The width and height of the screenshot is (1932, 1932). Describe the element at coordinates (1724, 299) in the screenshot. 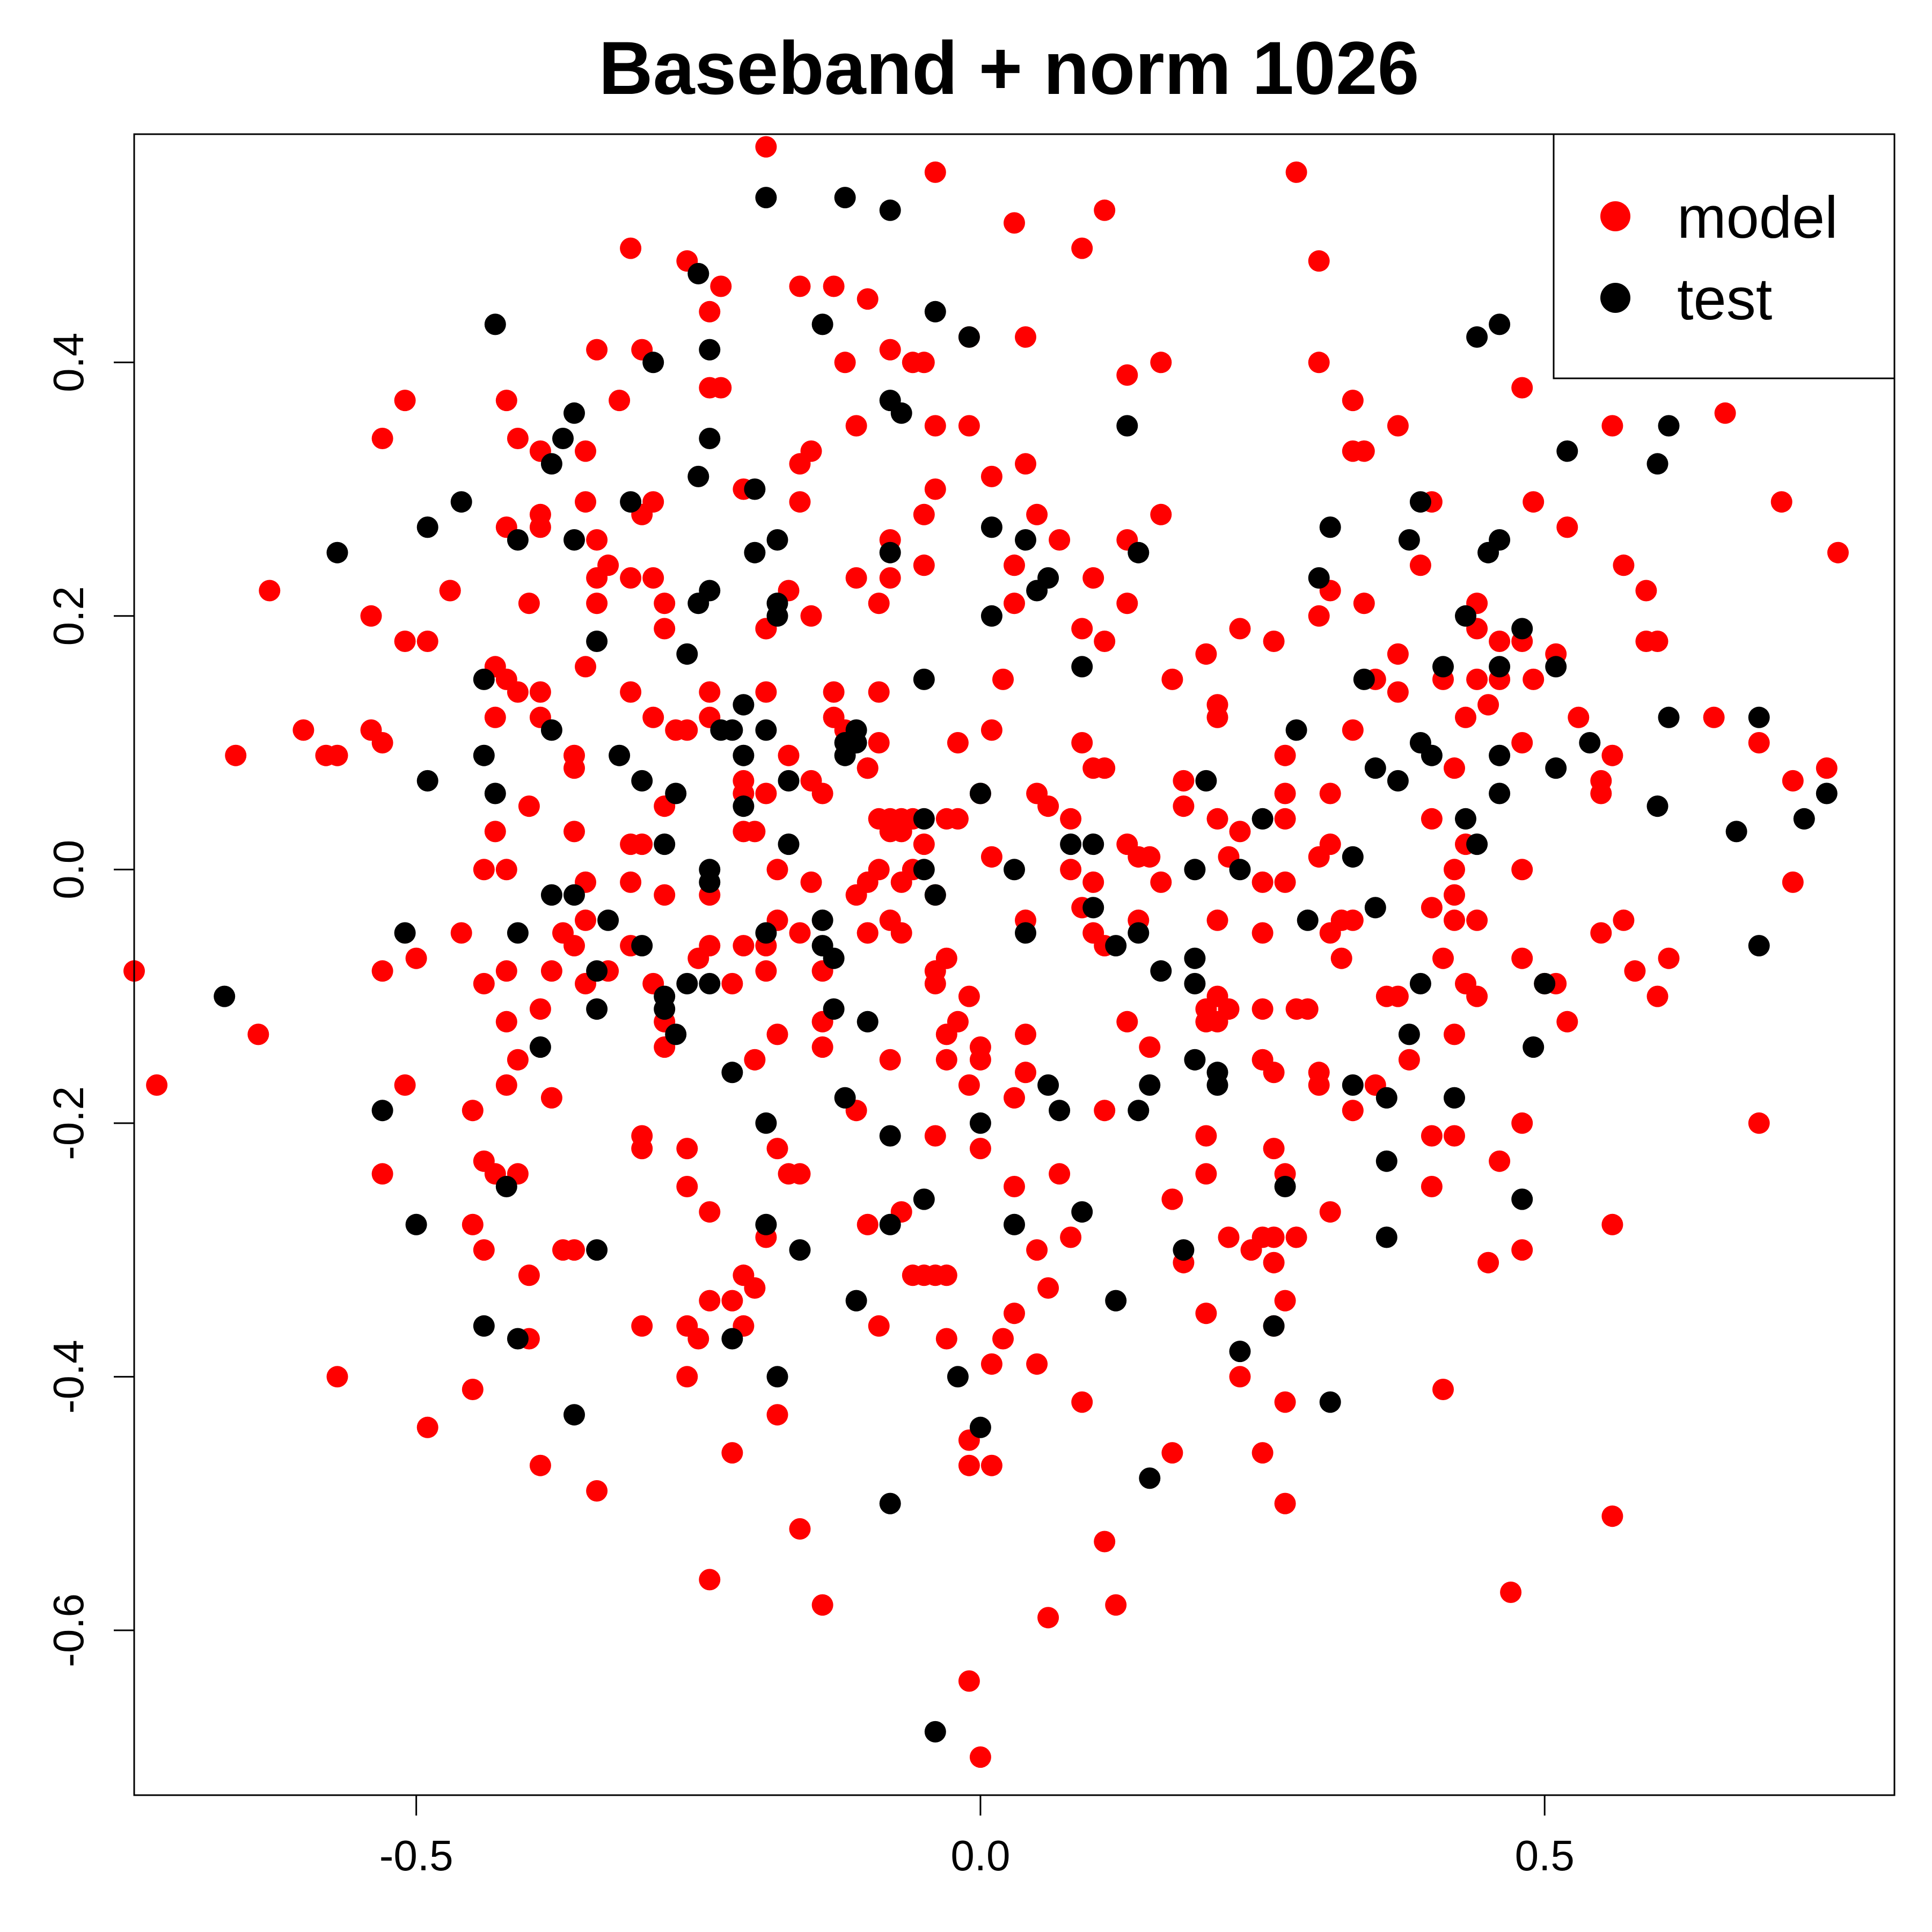

I see `legend-label-test: test` at that location.